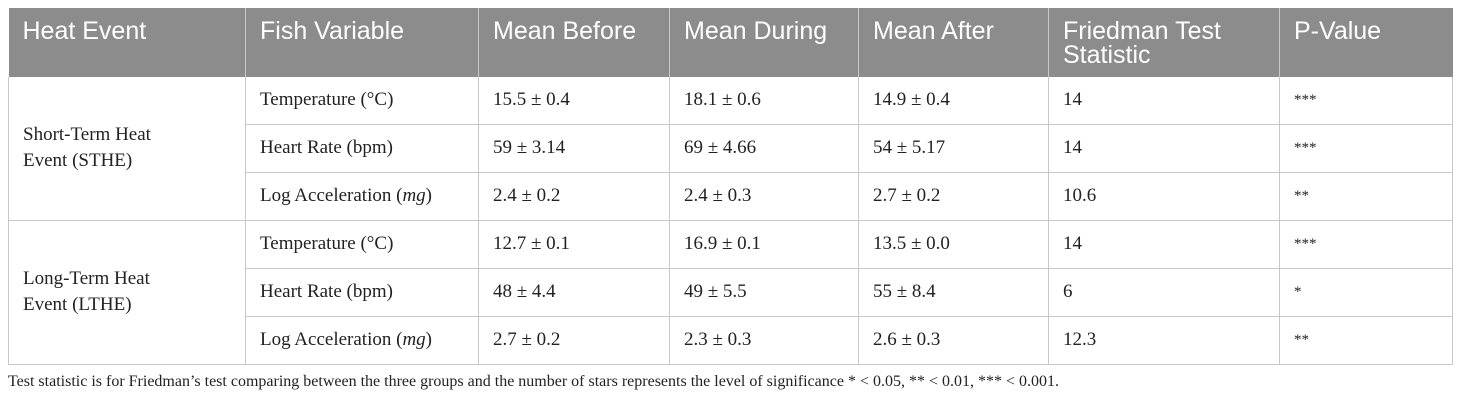 The height and width of the screenshot is (415, 1460). What do you see at coordinates (1164, 196) in the screenshot?
I see `friedman-statistic-cell: 10.6` at bounding box center [1164, 196].